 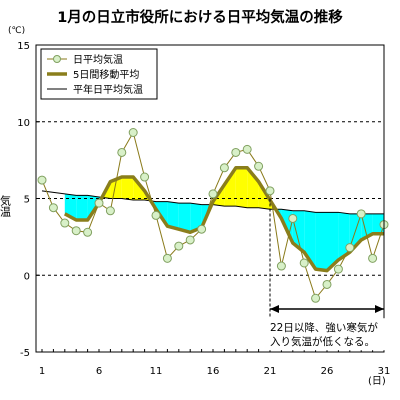 What do you see at coordinates (108, 89) in the screenshot?
I see `legend-label-normal: 平年日平均気温` at bounding box center [108, 89].